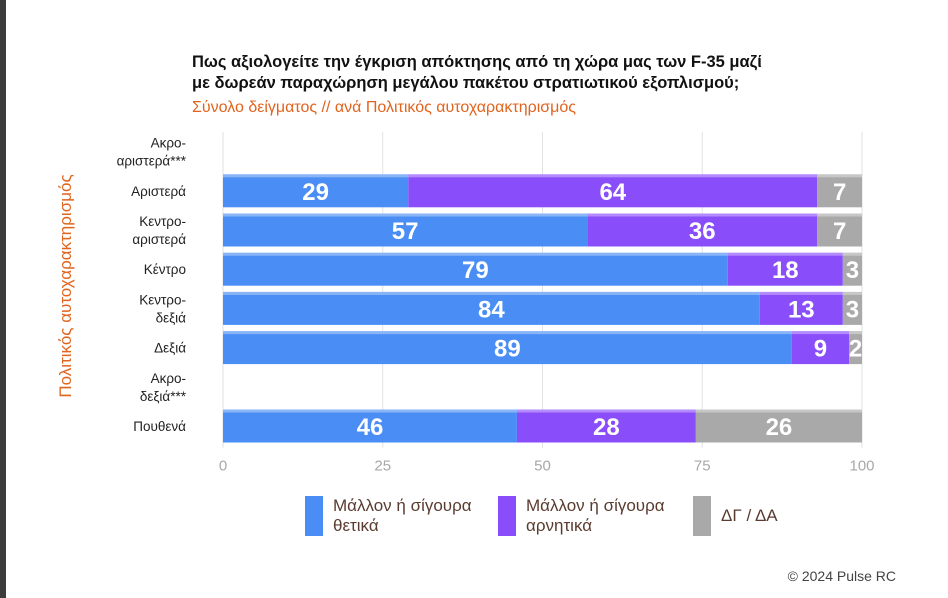  I want to click on category-label: αριστερά***, so click(152, 161).